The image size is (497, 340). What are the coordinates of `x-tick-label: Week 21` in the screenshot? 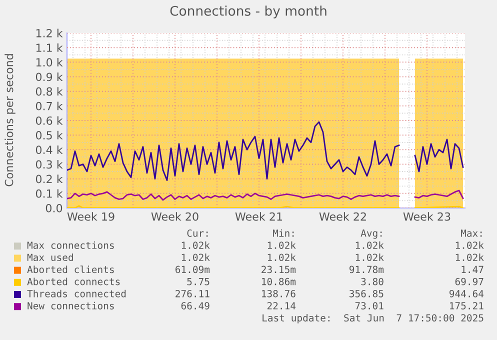 It's located at (258, 216).